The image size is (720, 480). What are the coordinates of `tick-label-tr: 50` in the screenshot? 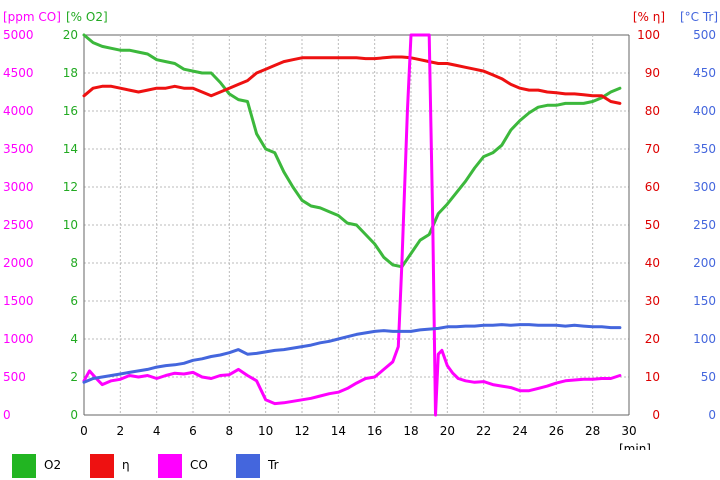 It's located at (708, 377).